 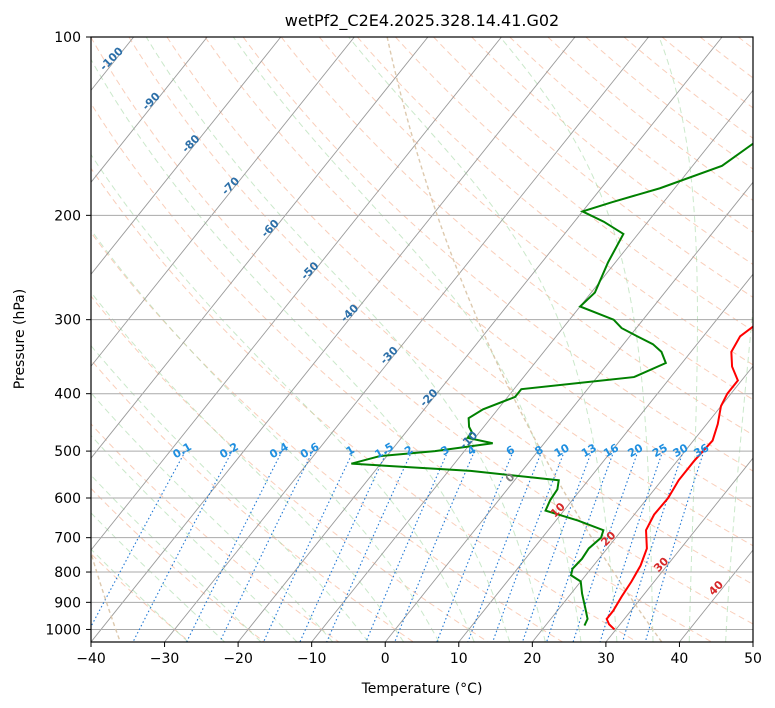 What do you see at coordinates (606, 659) in the screenshot?
I see `x-tick-label: 30` at bounding box center [606, 659].